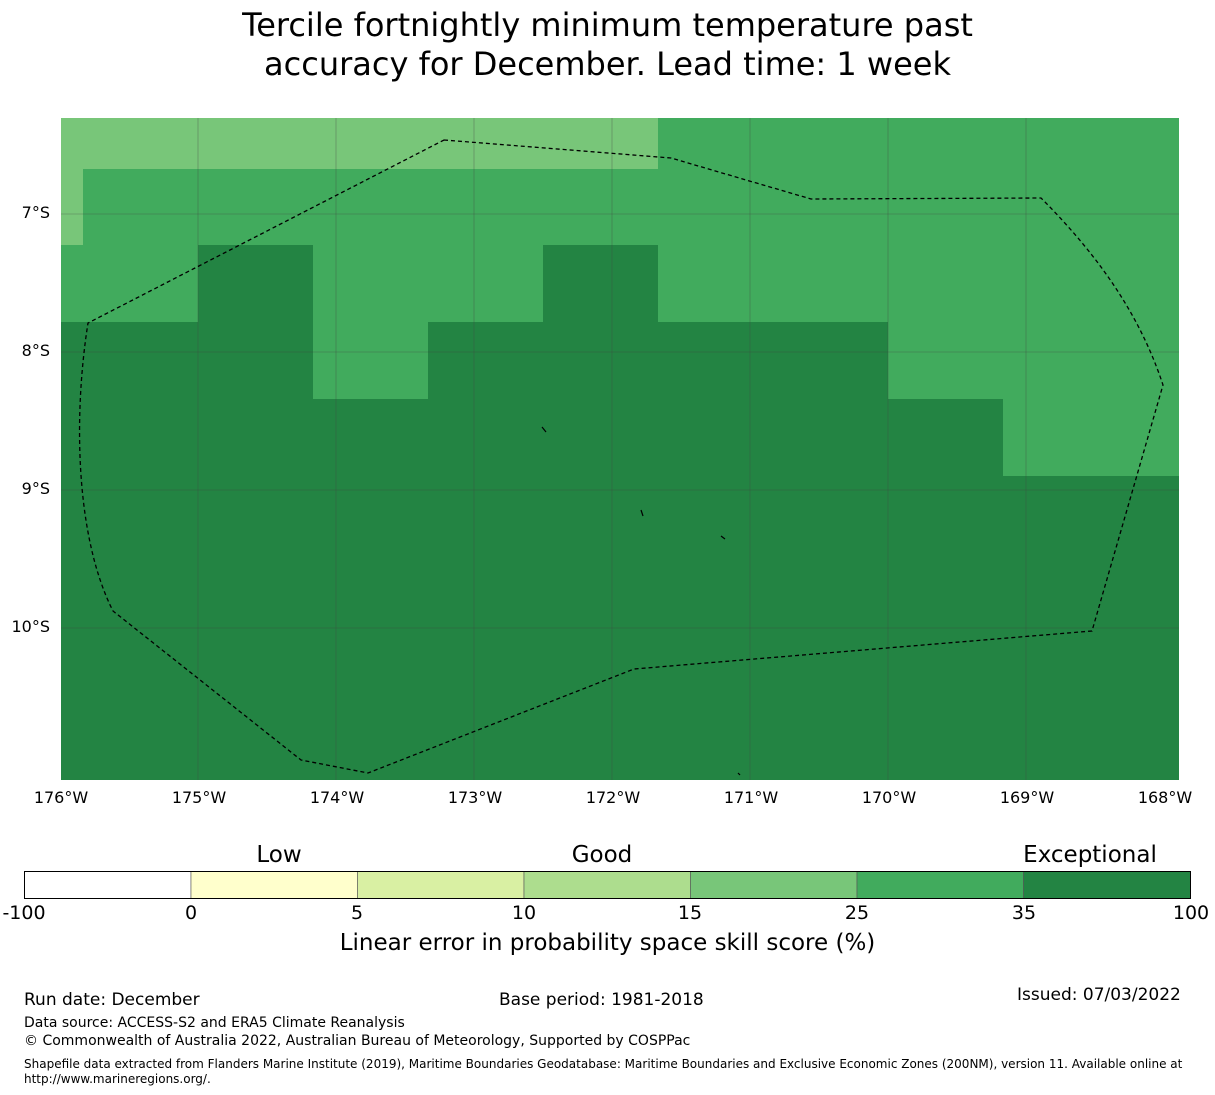 This screenshot has width=1215, height=1095. What do you see at coordinates (61, 797) in the screenshot?
I see `lon-label-176w: 176°W` at bounding box center [61, 797].